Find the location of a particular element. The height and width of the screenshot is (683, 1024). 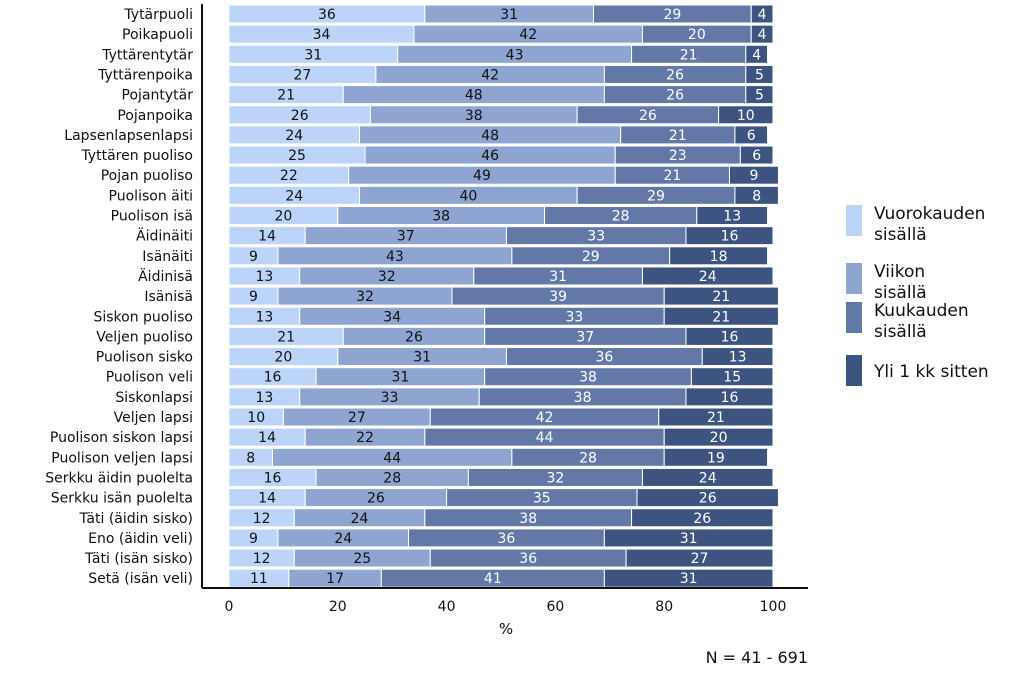

data-label: 5 is located at coordinates (759, 75).